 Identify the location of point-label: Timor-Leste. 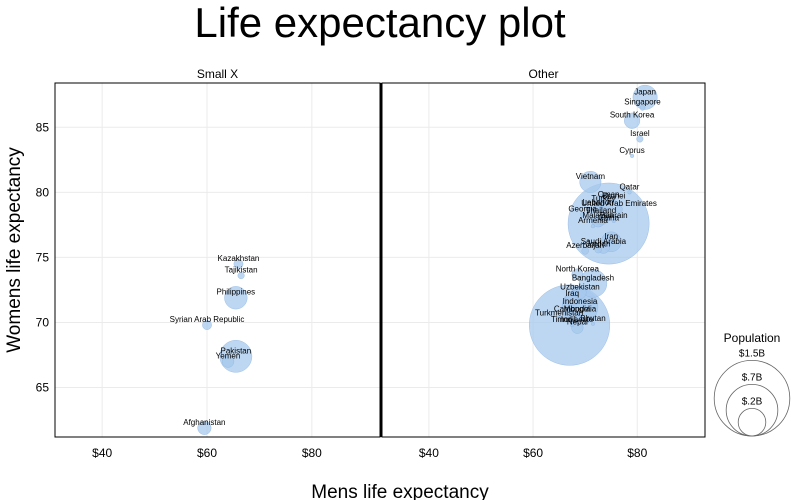
(572, 319).